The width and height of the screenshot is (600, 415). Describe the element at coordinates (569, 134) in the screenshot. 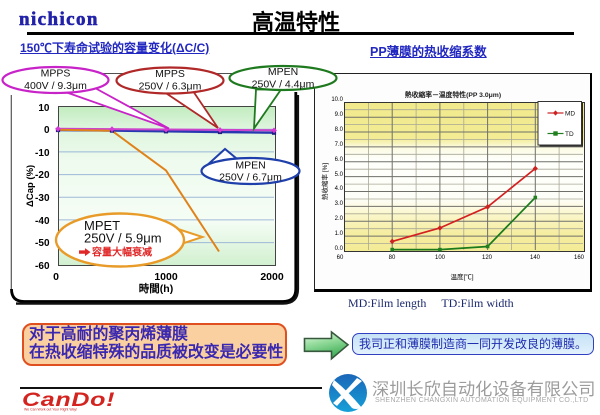

I see `svg-text: TD` at that location.